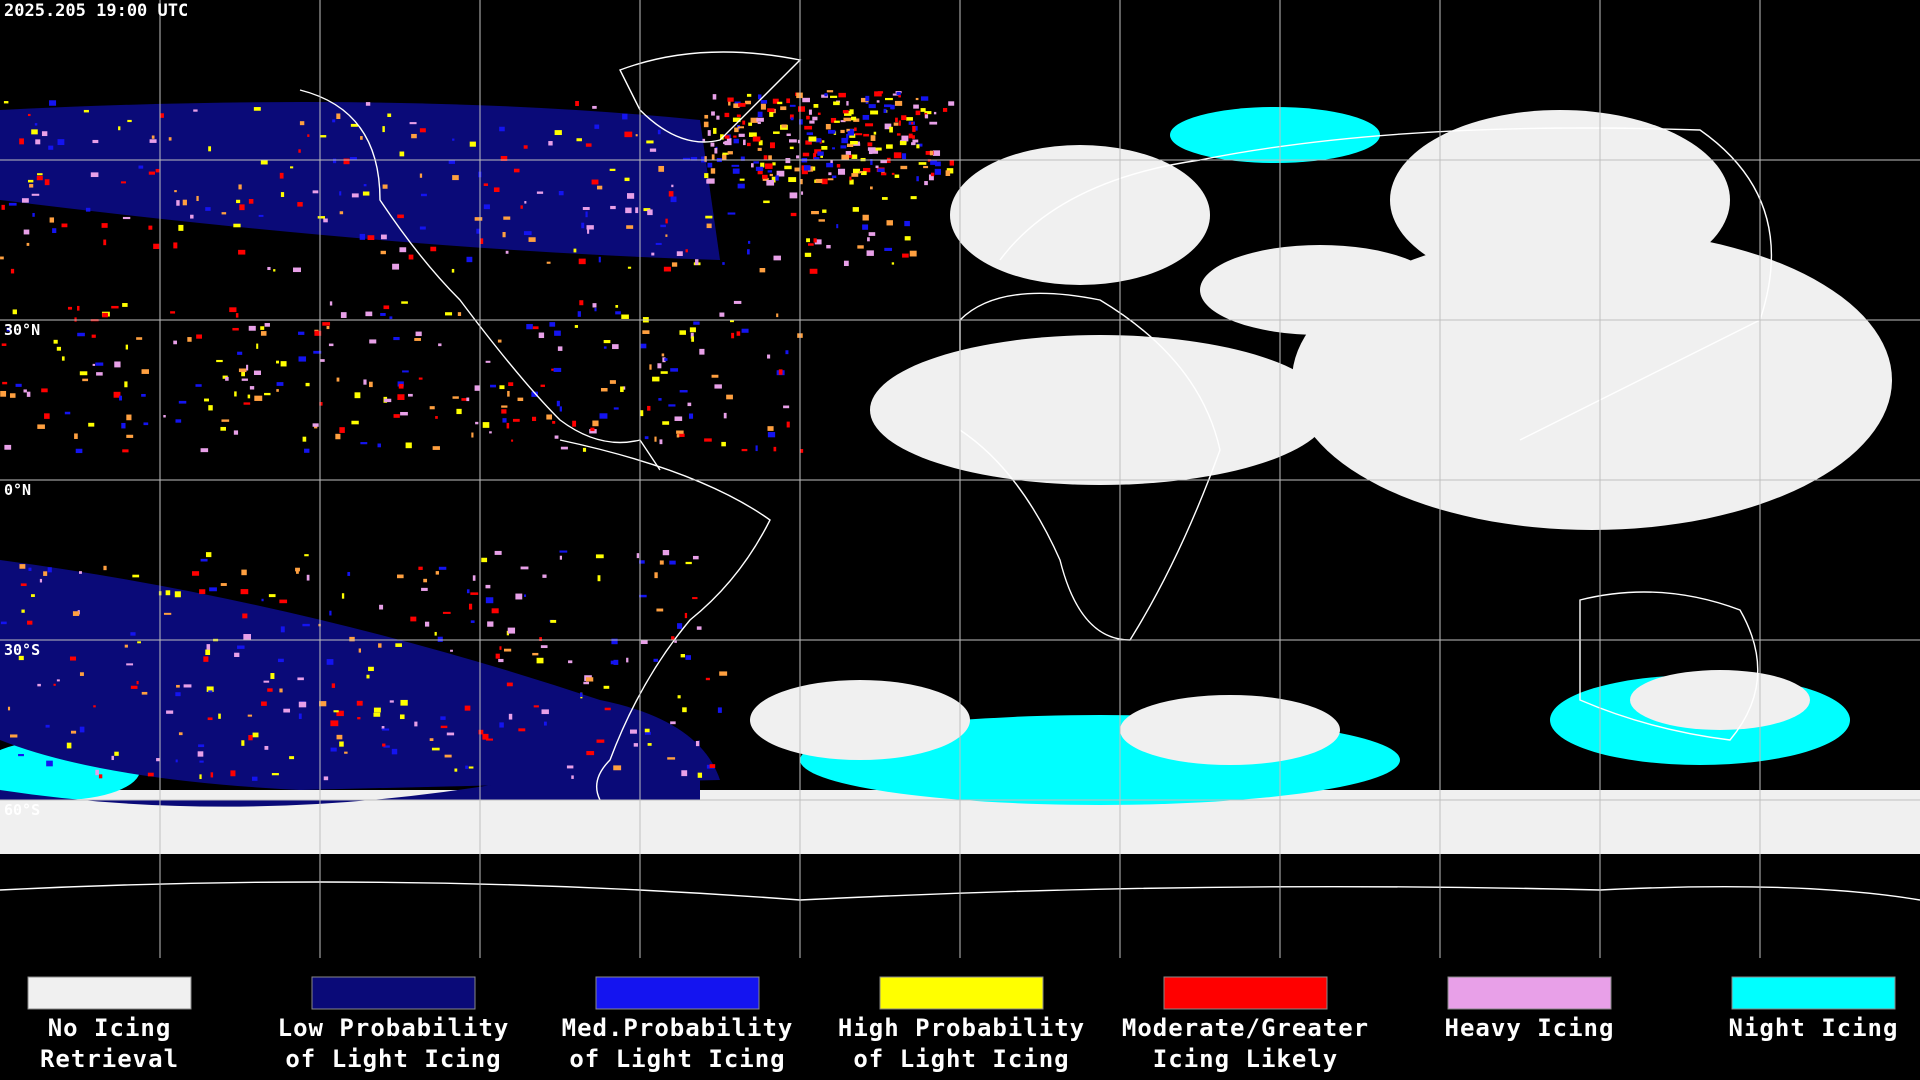 The width and height of the screenshot is (1920, 1080). I want to click on cloud-north-asia, so click(1560, 200).